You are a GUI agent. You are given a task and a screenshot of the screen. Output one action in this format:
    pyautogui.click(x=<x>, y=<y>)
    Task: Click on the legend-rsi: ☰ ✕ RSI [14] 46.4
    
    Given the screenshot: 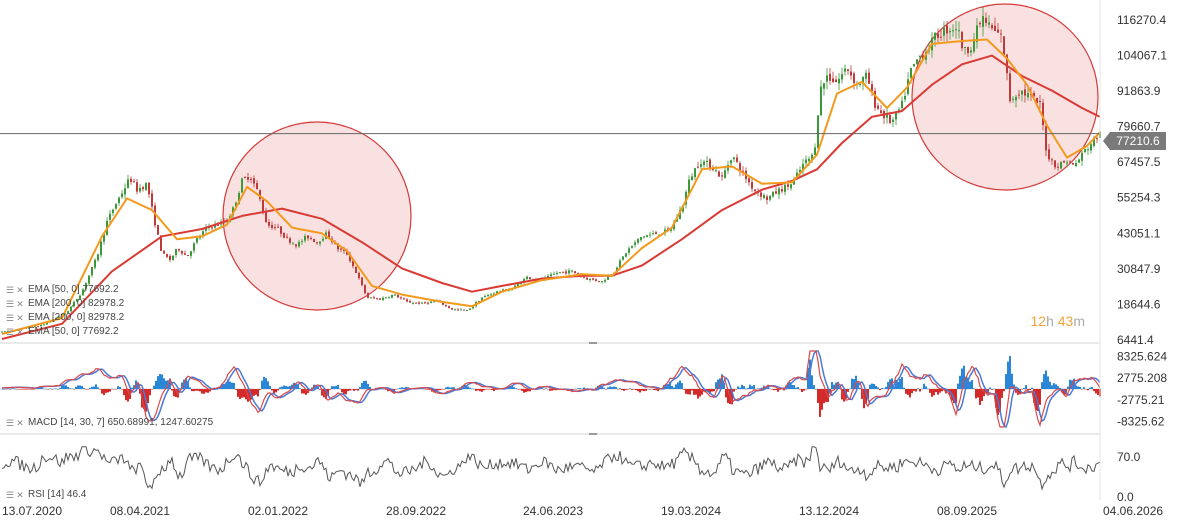 What is the action you would take?
    pyautogui.click(x=46, y=494)
    